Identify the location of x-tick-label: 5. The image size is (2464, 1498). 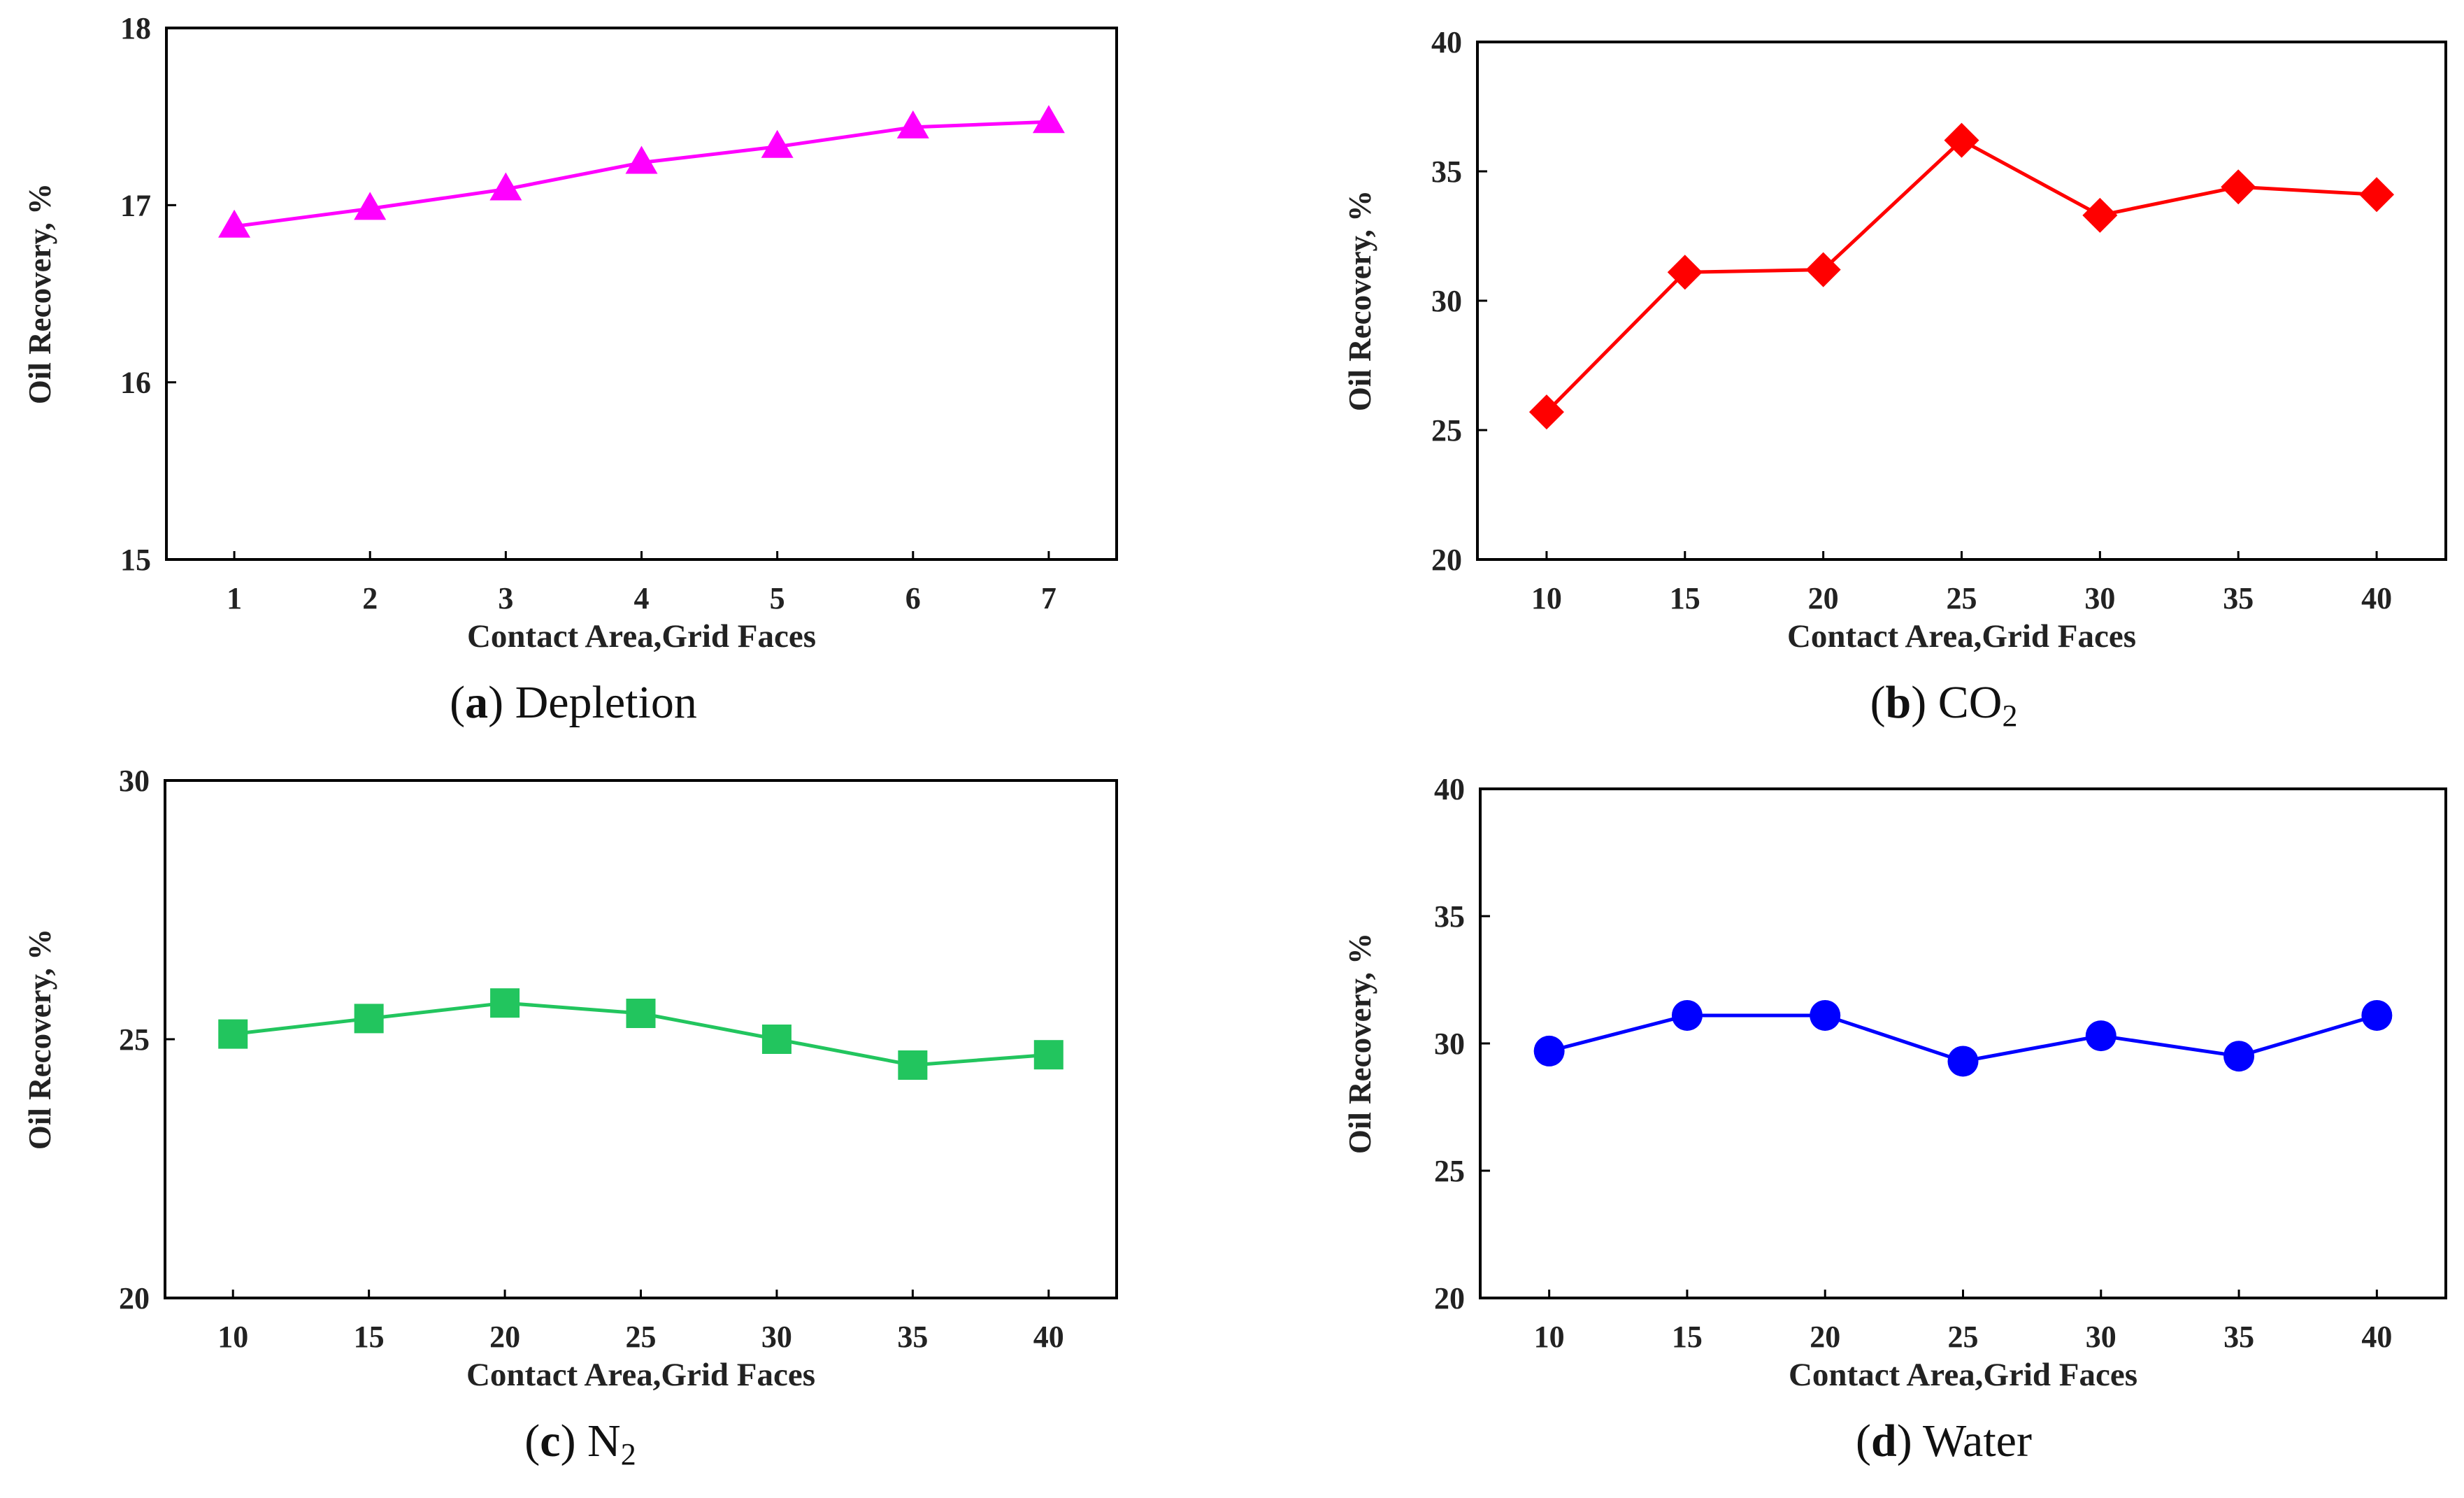
(777, 598).